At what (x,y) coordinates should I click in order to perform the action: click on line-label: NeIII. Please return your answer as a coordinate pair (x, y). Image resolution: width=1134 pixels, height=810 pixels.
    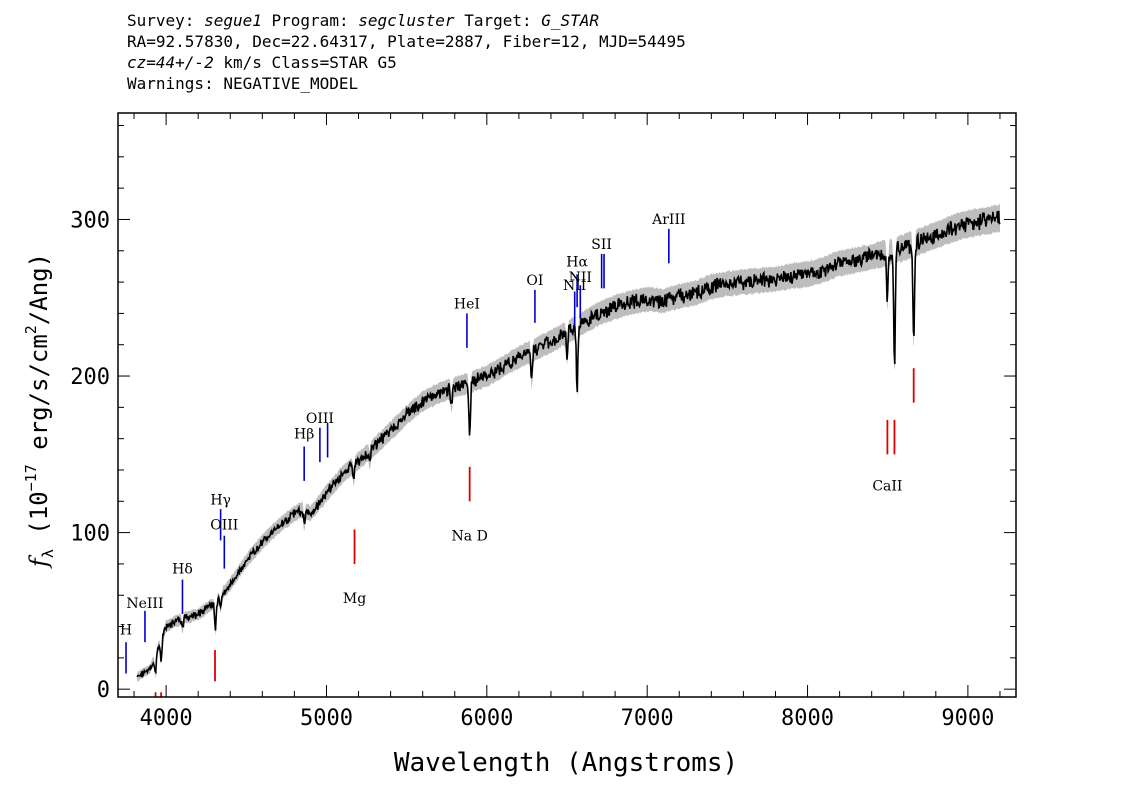
    Looking at the image, I should click on (144, 604).